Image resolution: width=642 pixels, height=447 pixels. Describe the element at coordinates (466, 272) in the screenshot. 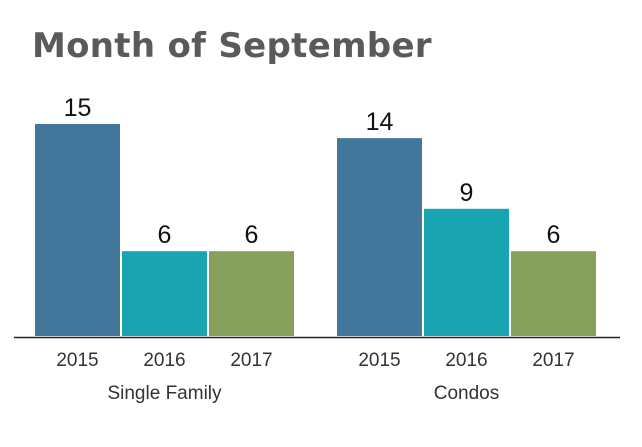

I see `bar-condos-2016` at that location.